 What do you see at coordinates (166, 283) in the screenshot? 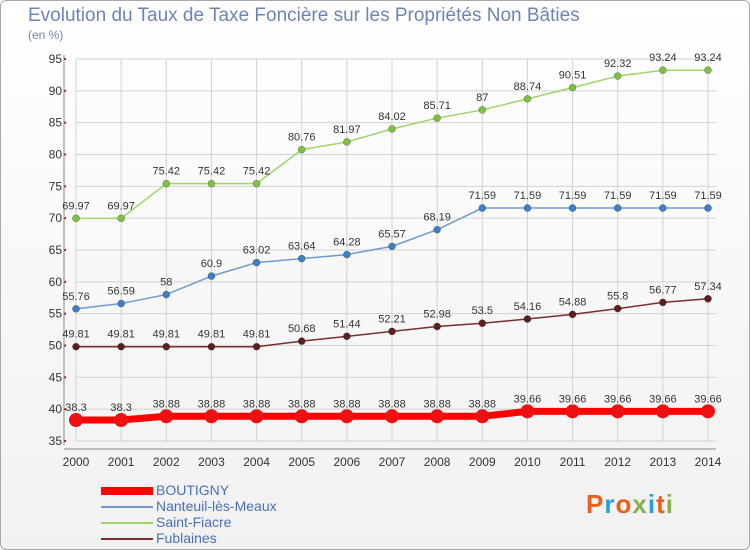
I see `data-label: 58` at bounding box center [166, 283].